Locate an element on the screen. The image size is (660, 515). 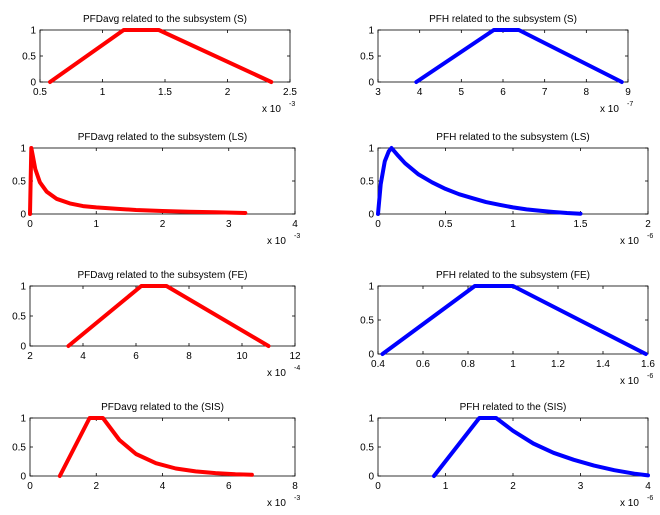
x-tick-label: 2.5 is located at coordinates (290, 92).